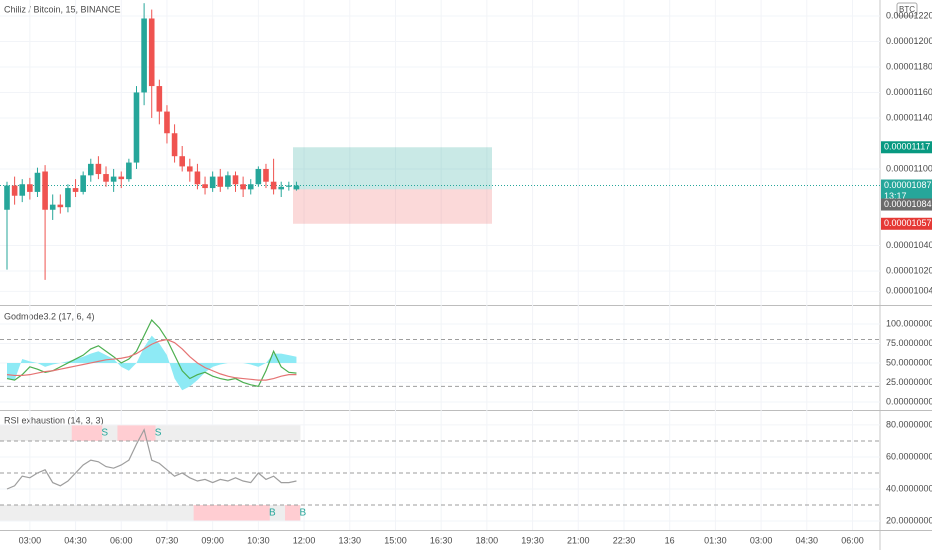 This screenshot has height=550, width=932. Describe the element at coordinates (392, 168) in the screenshot. I see `target-zone` at that location.